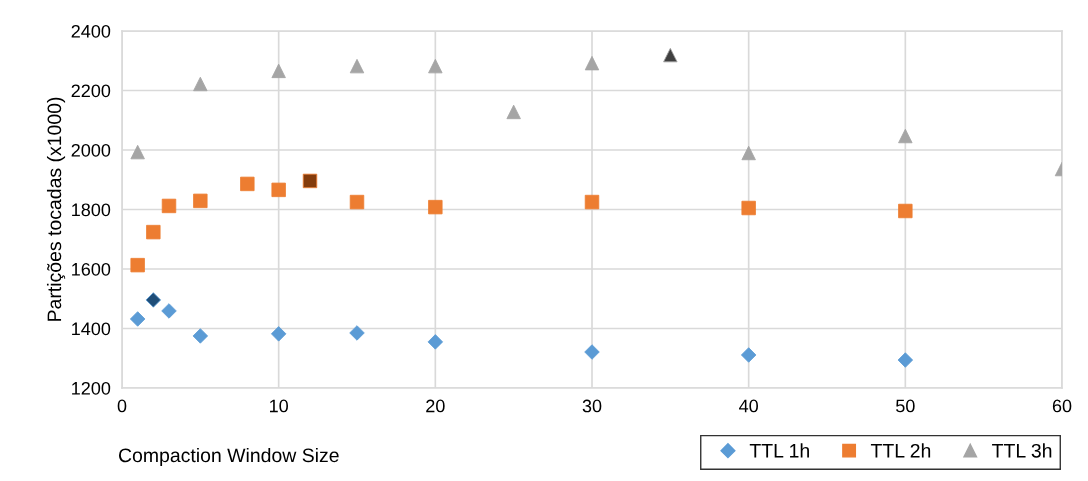 The image size is (1088, 481). Describe the element at coordinates (228, 457) in the screenshot. I see `x-axis-title: Compaction Window Size` at that location.